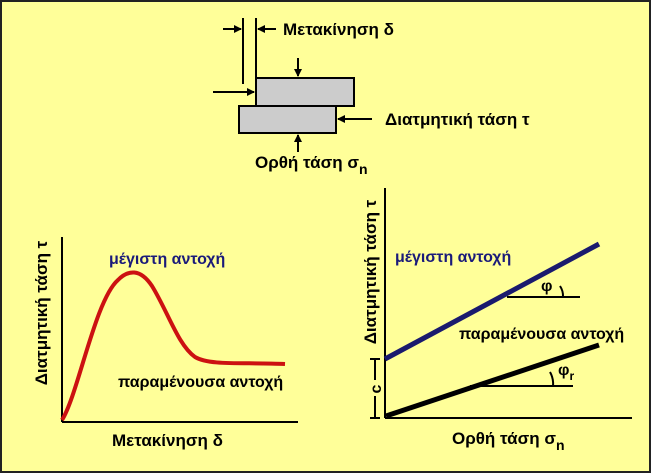 The width and height of the screenshot is (651, 473). I want to click on left-residual-label: παραμένουσα αντοχή, so click(200, 382).